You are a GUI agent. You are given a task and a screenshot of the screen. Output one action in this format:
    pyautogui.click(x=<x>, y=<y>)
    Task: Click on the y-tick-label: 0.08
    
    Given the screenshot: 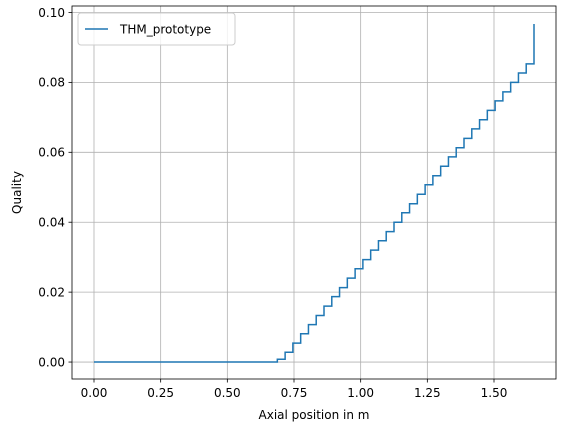 What is the action you would take?
    pyautogui.click(x=51, y=83)
    